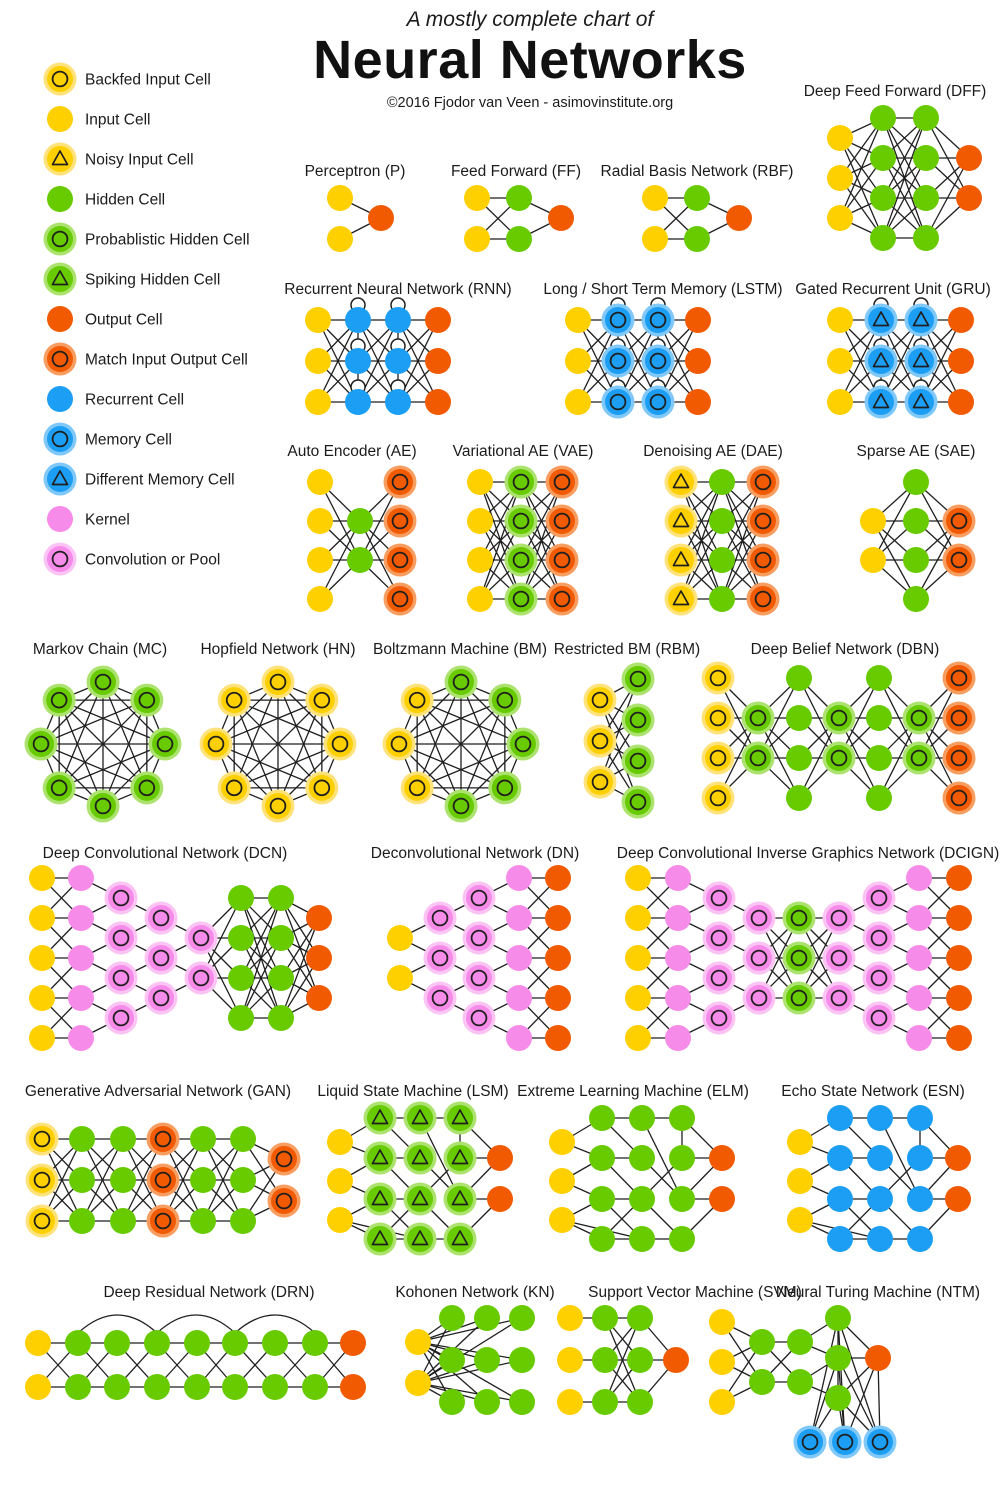  Describe the element at coordinates (165, 853) in the screenshot. I see `network-label-dcn: Deep Convolutional Network (DCN)` at that location.